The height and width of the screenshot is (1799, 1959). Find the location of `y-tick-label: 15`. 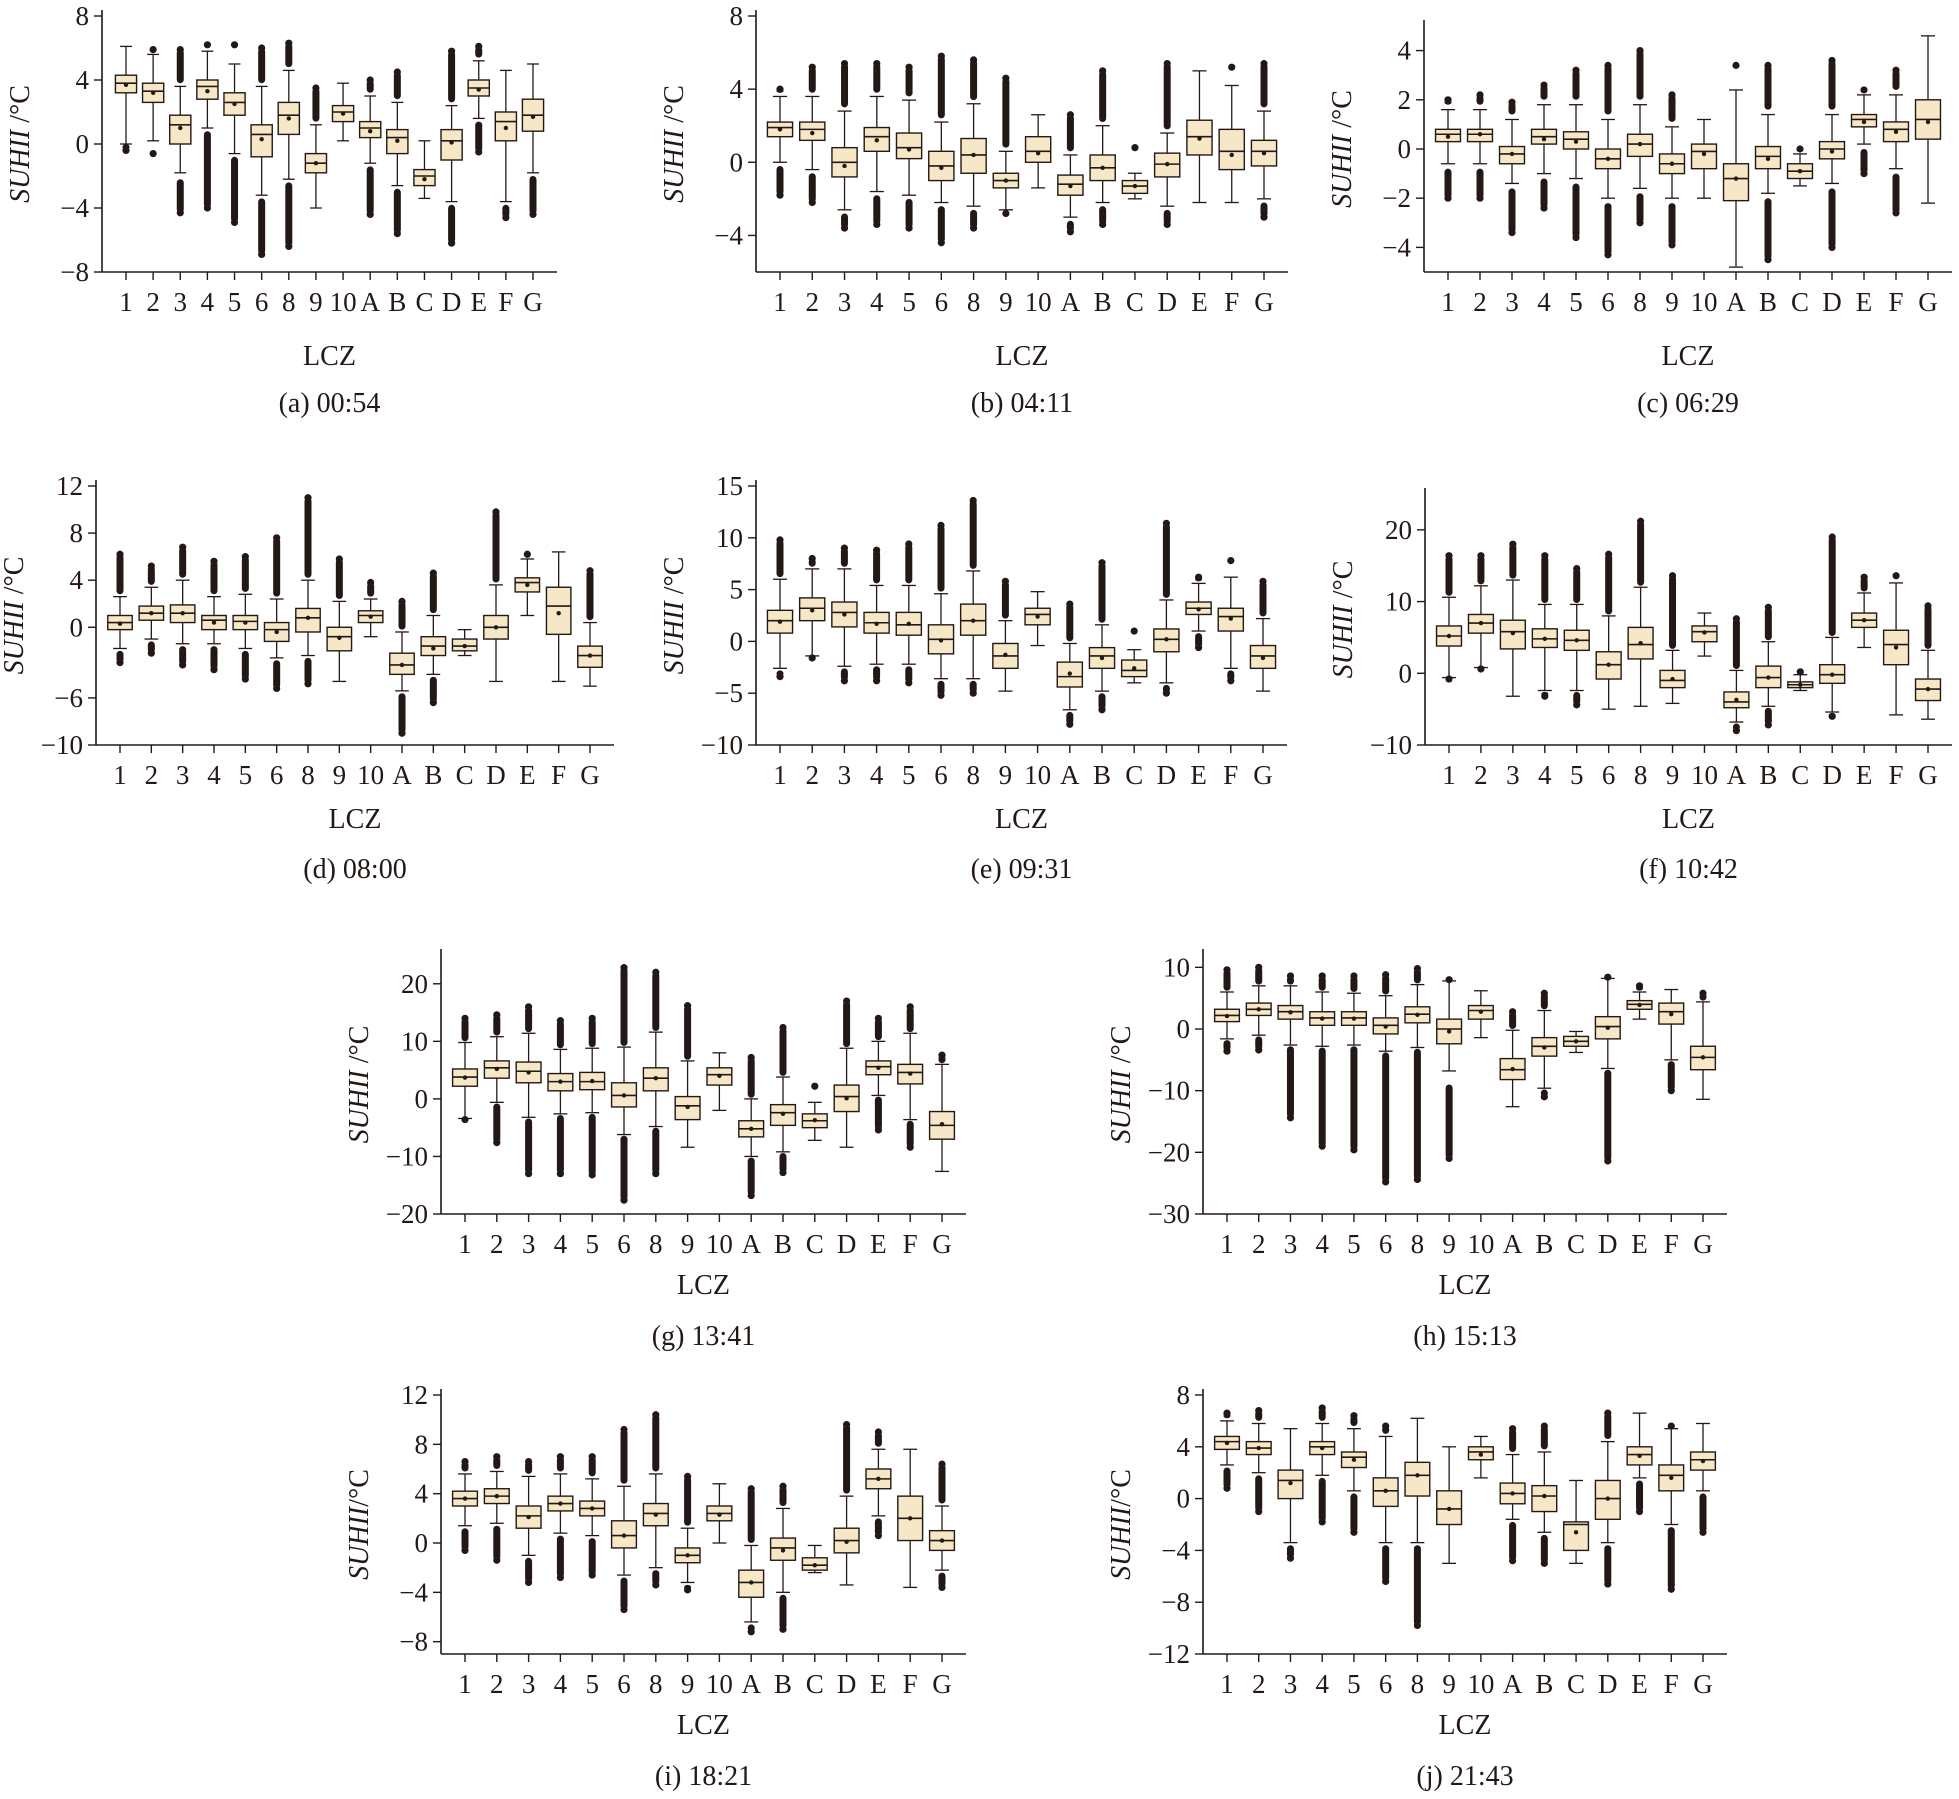

y-tick-label: 15 is located at coordinates (729, 486).